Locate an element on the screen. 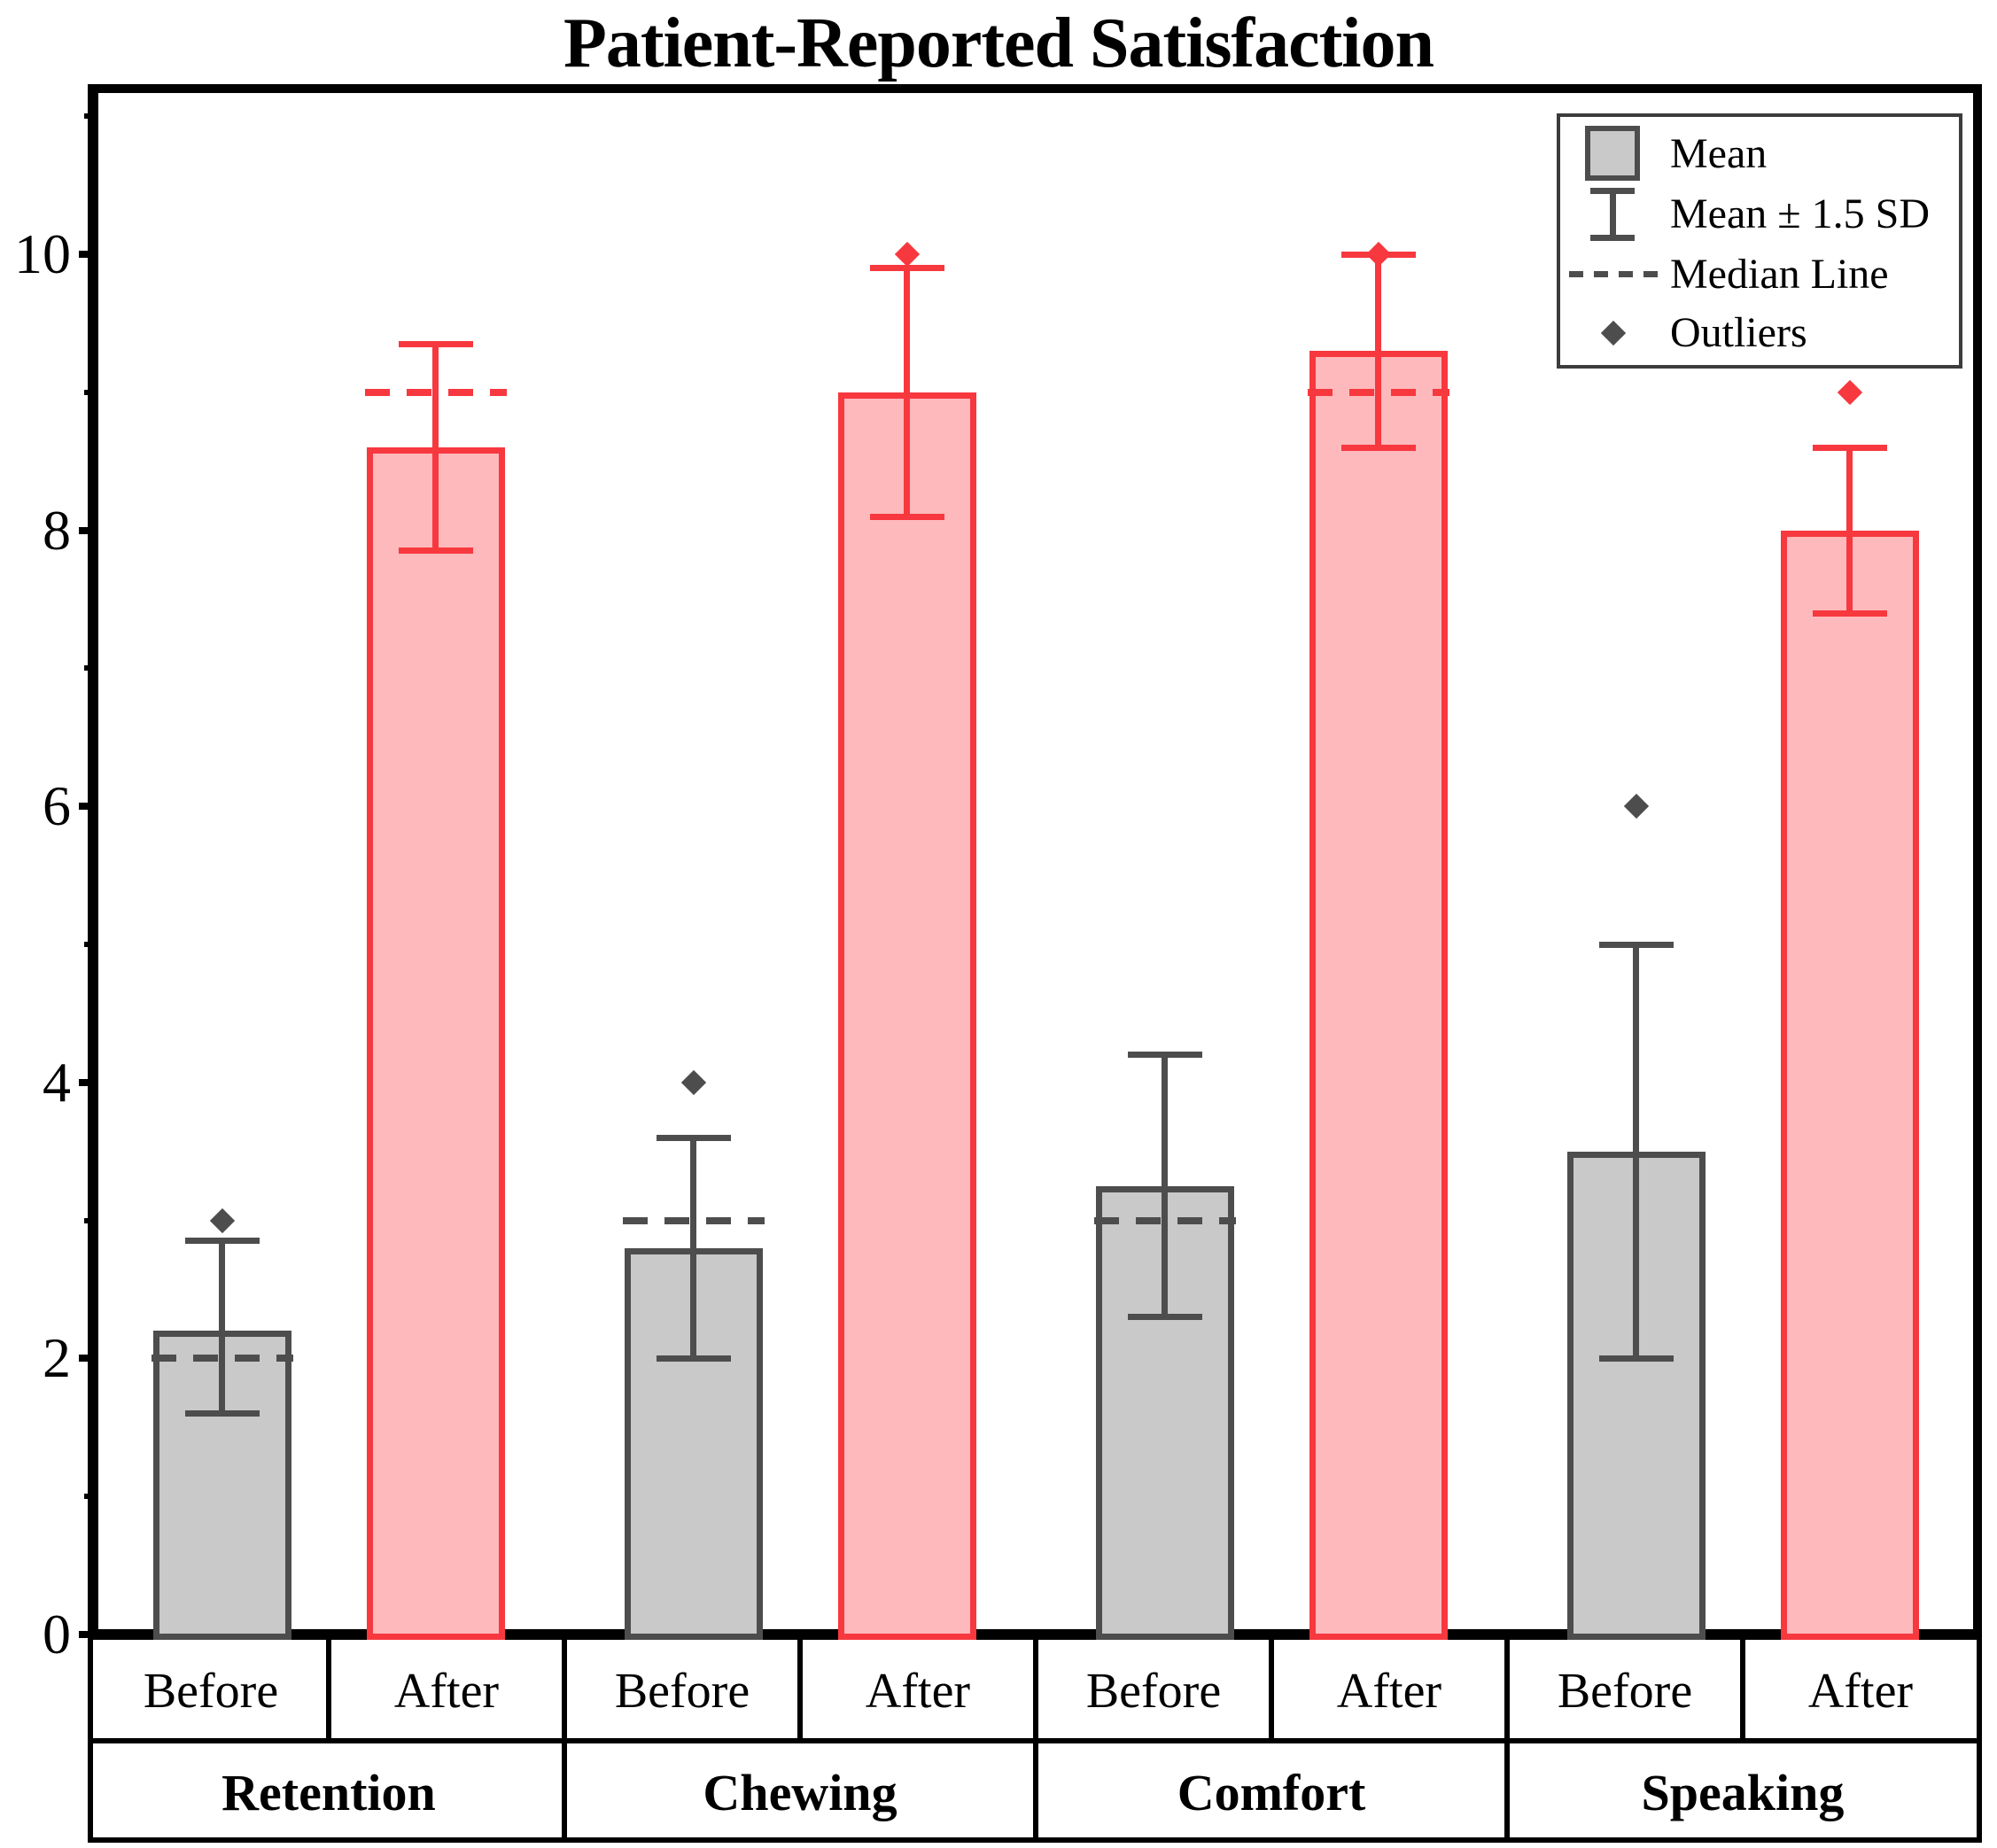 This screenshot has width=1997, height=1848. error-bar-line-retention-after is located at coordinates (436, 448).